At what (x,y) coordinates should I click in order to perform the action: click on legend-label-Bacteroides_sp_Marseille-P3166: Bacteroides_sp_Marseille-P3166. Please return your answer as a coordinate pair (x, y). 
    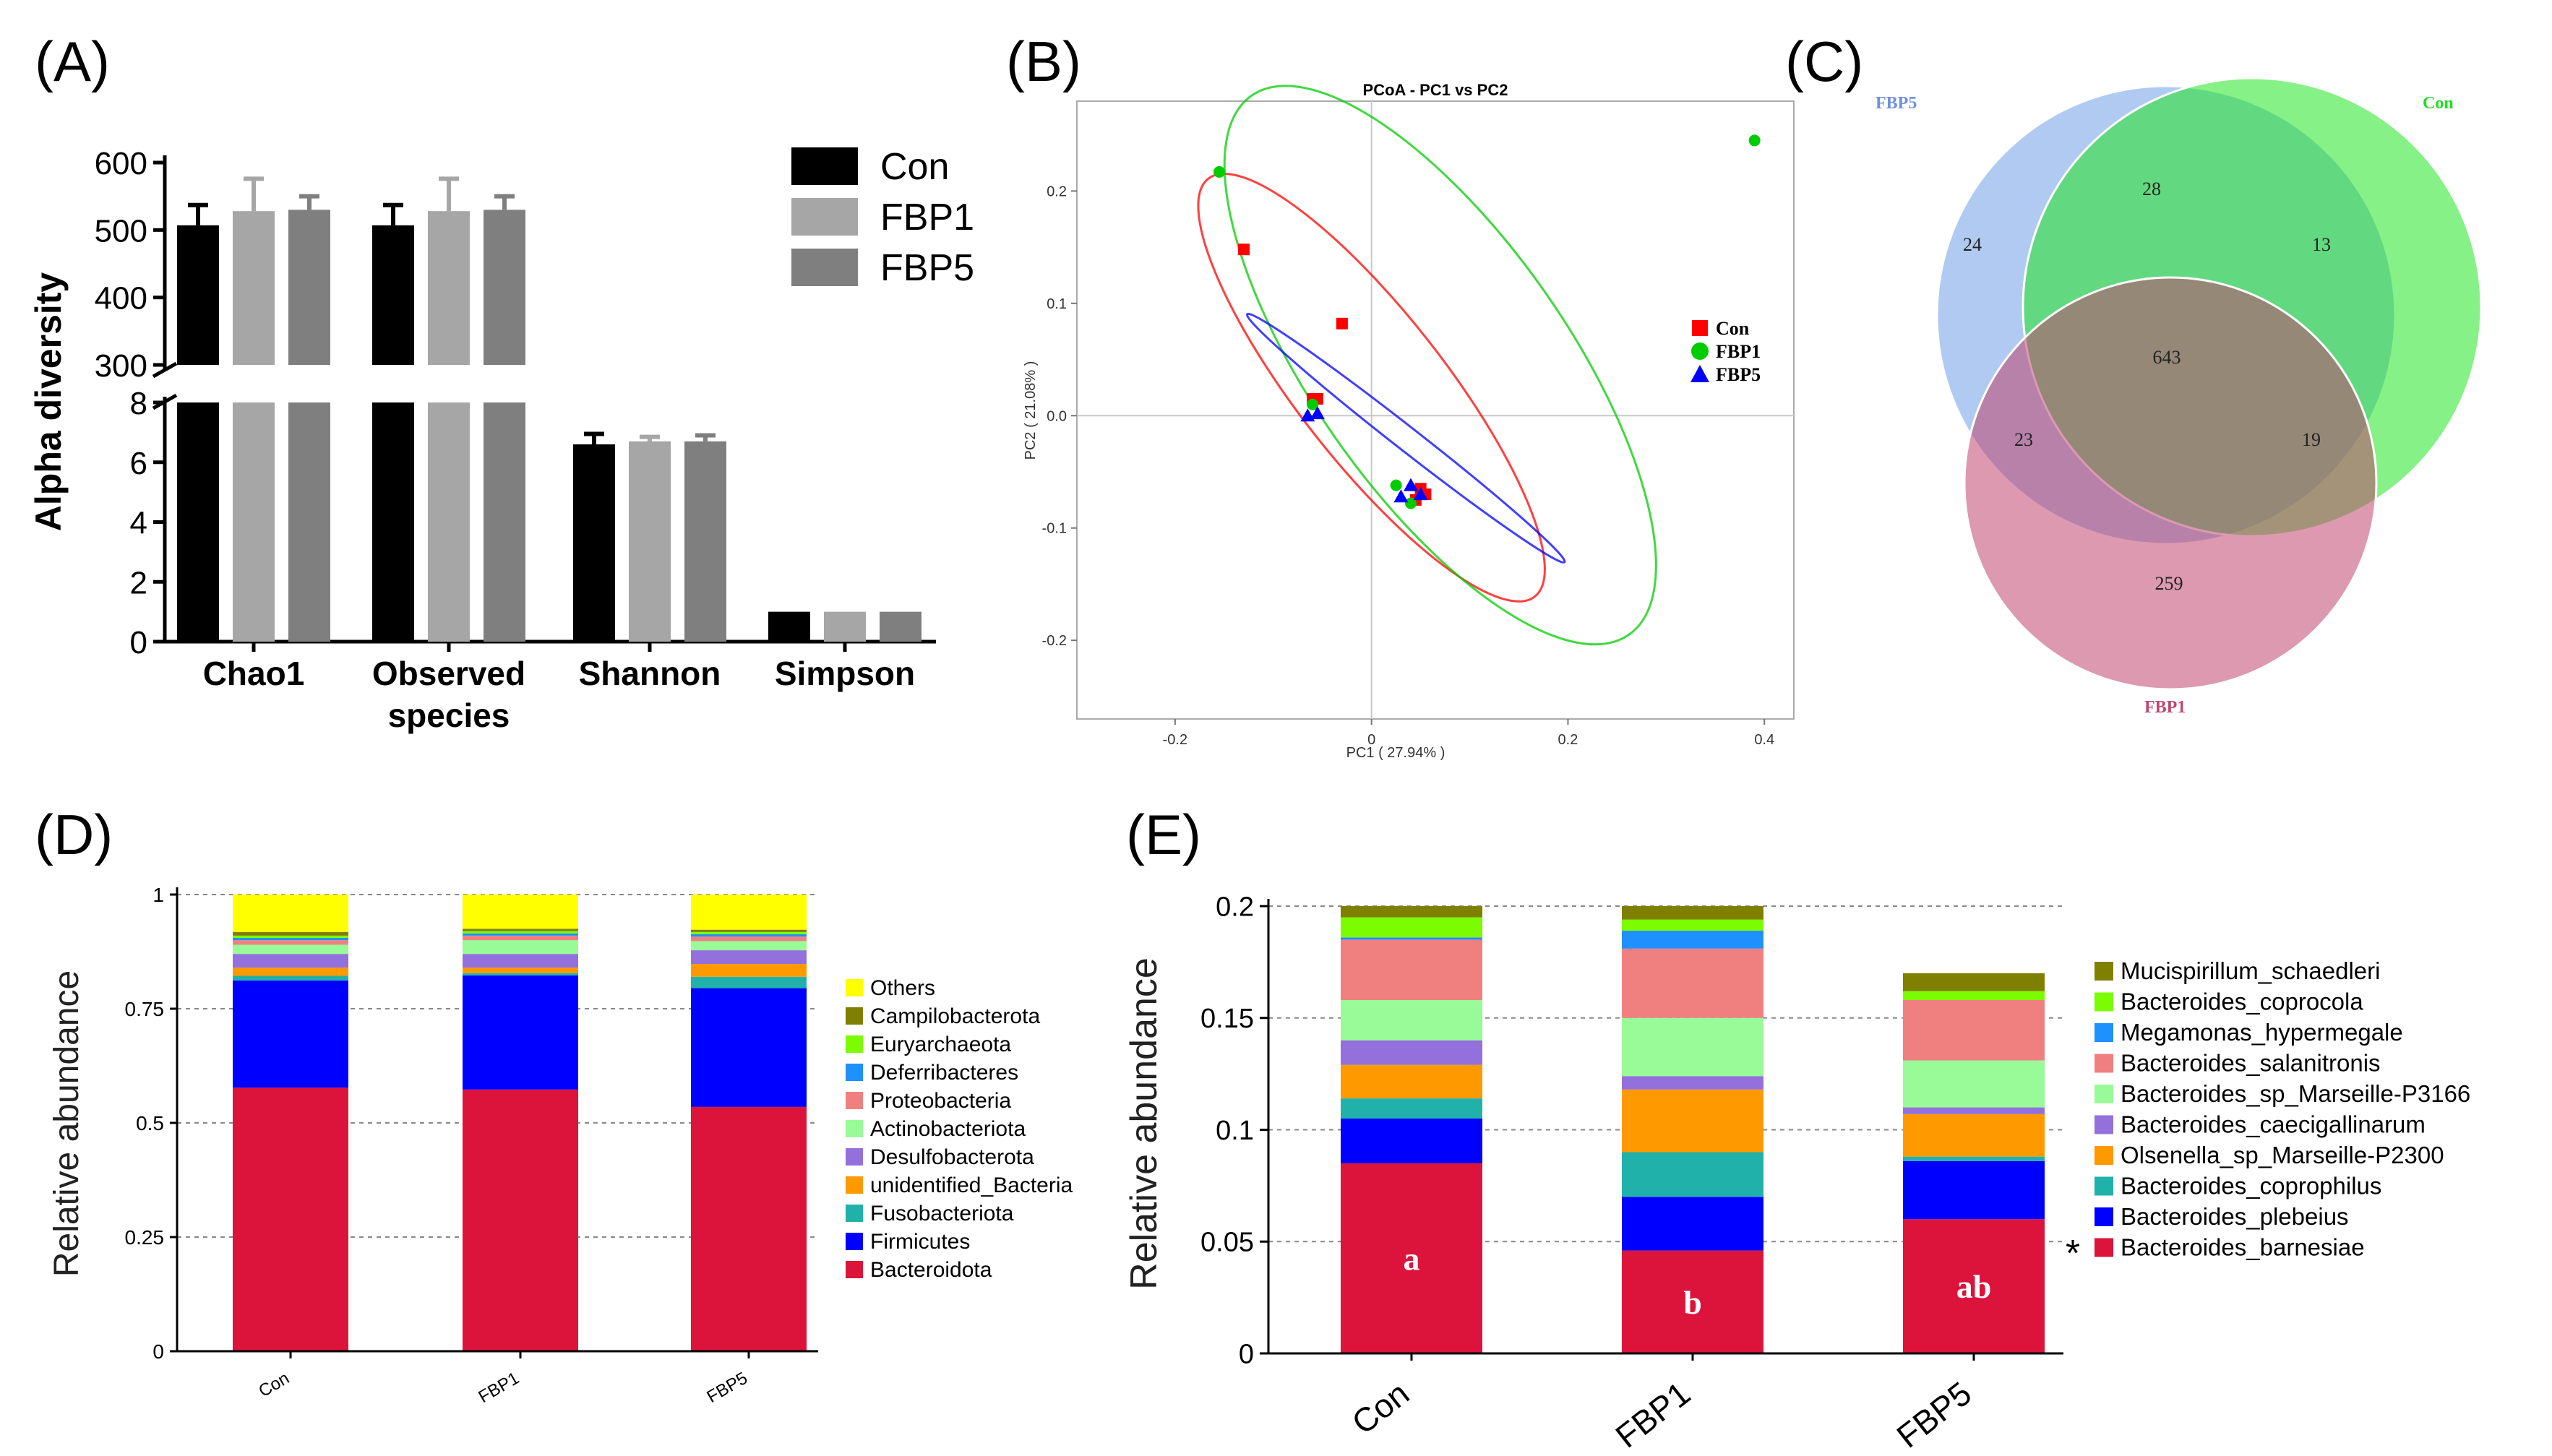
    Looking at the image, I should click on (2295, 1093).